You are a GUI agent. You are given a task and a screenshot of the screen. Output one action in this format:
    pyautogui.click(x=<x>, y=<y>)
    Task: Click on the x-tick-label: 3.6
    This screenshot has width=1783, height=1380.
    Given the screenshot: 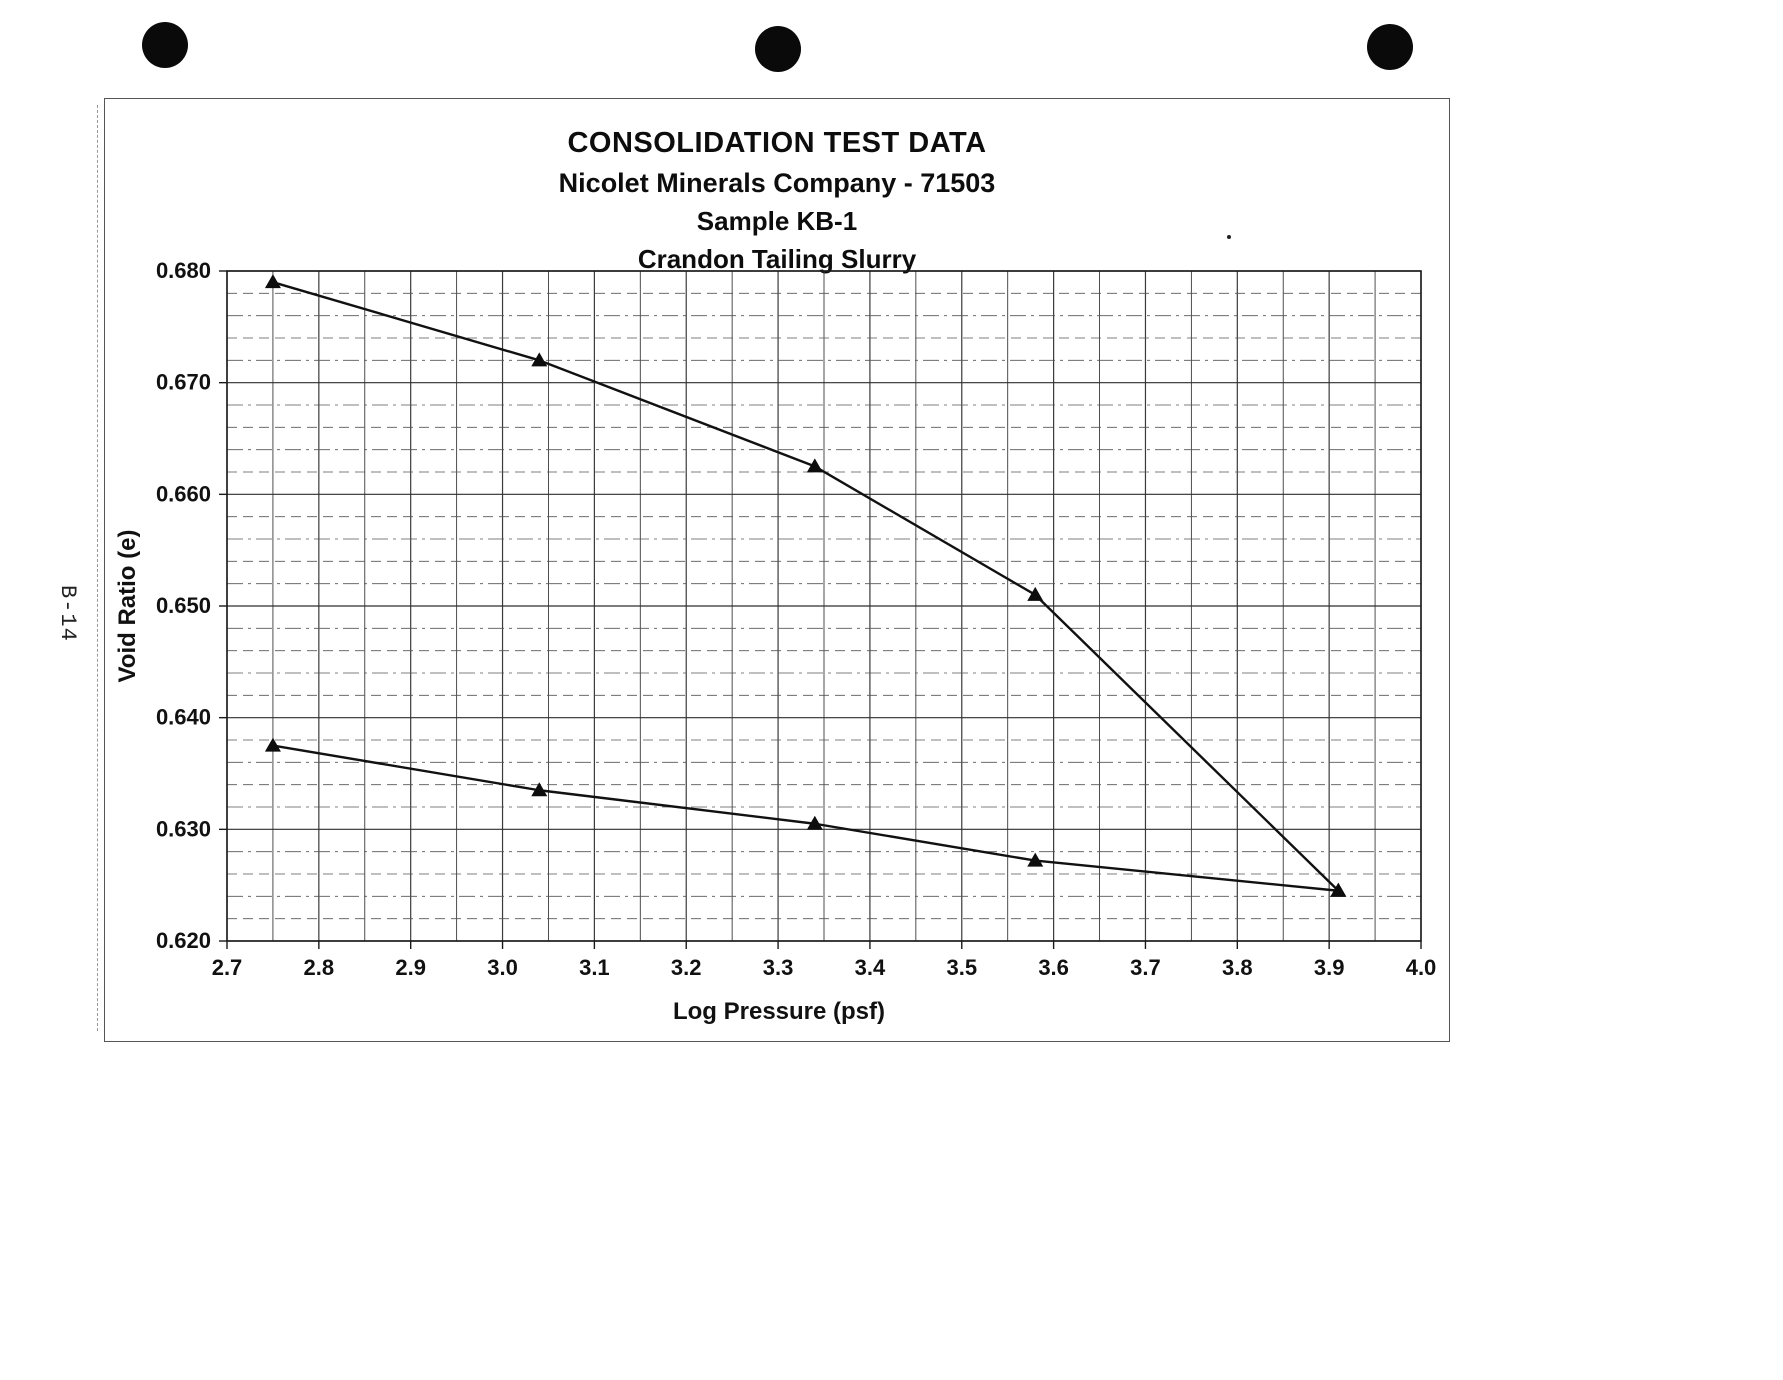 What is the action you would take?
    pyautogui.click(x=1053, y=967)
    